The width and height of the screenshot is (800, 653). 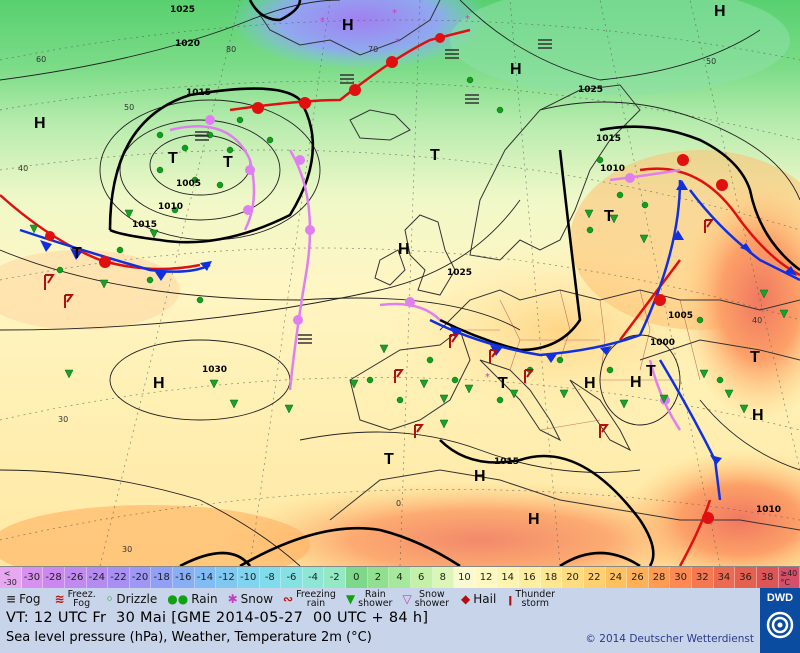 I want to click on isobar-label: 1030, so click(x=214, y=370).